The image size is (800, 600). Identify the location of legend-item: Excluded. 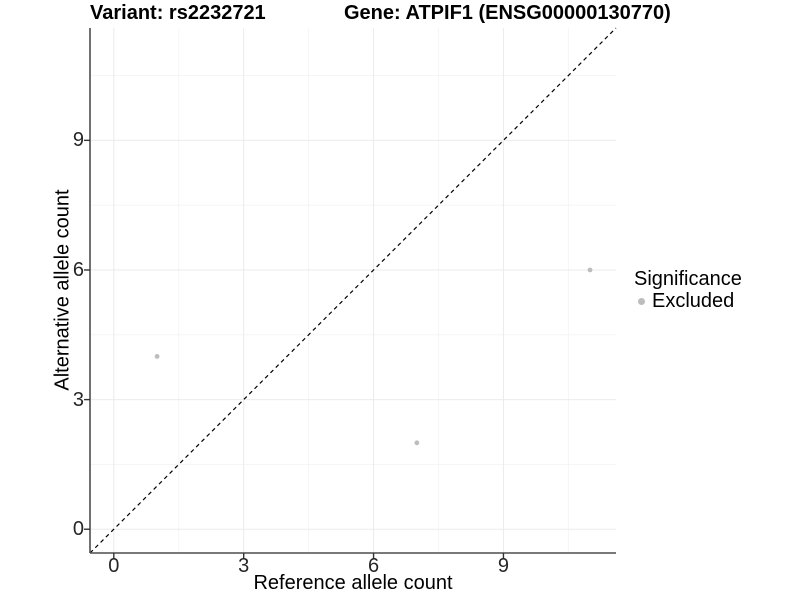
(687, 301).